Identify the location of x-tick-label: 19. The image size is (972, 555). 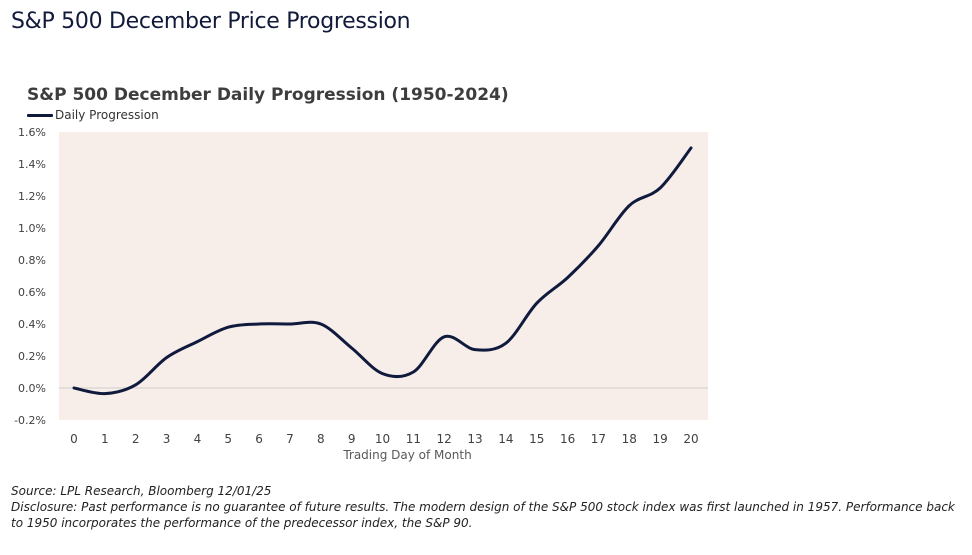
(660, 439).